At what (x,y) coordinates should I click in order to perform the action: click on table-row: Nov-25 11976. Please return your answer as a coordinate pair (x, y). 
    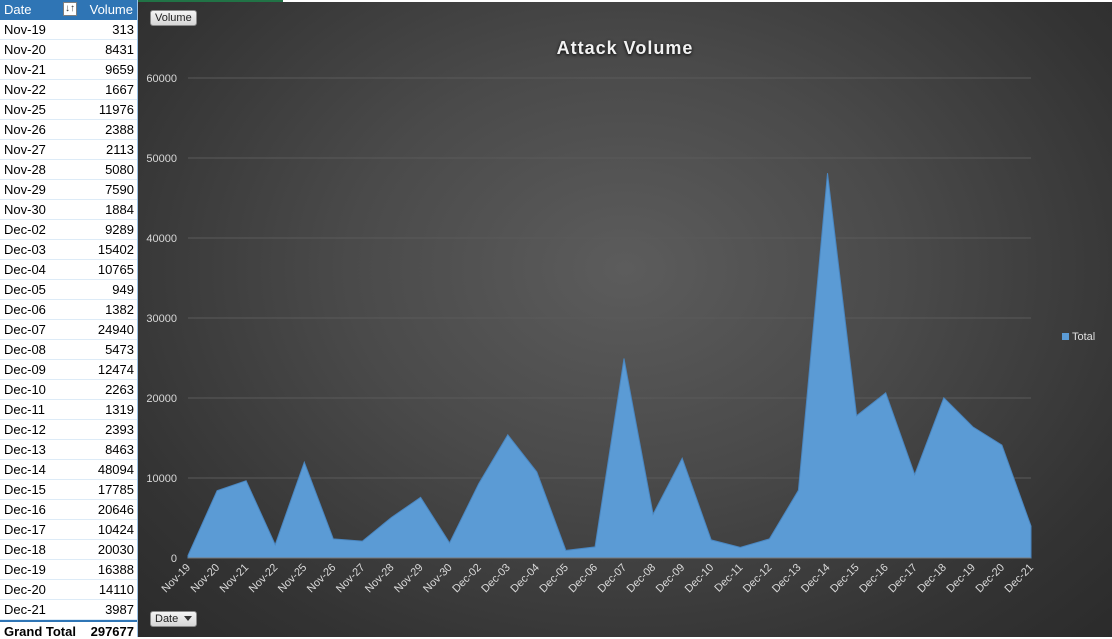
    Looking at the image, I should click on (68, 110).